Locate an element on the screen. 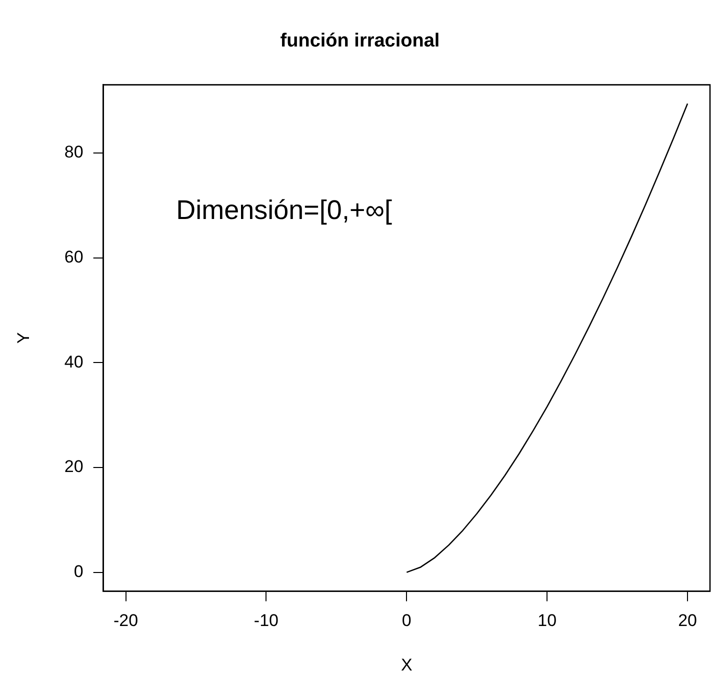 Image resolution: width=712 pixels, height=690 pixels. y-tick-label: 0 is located at coordinates (79, 572).